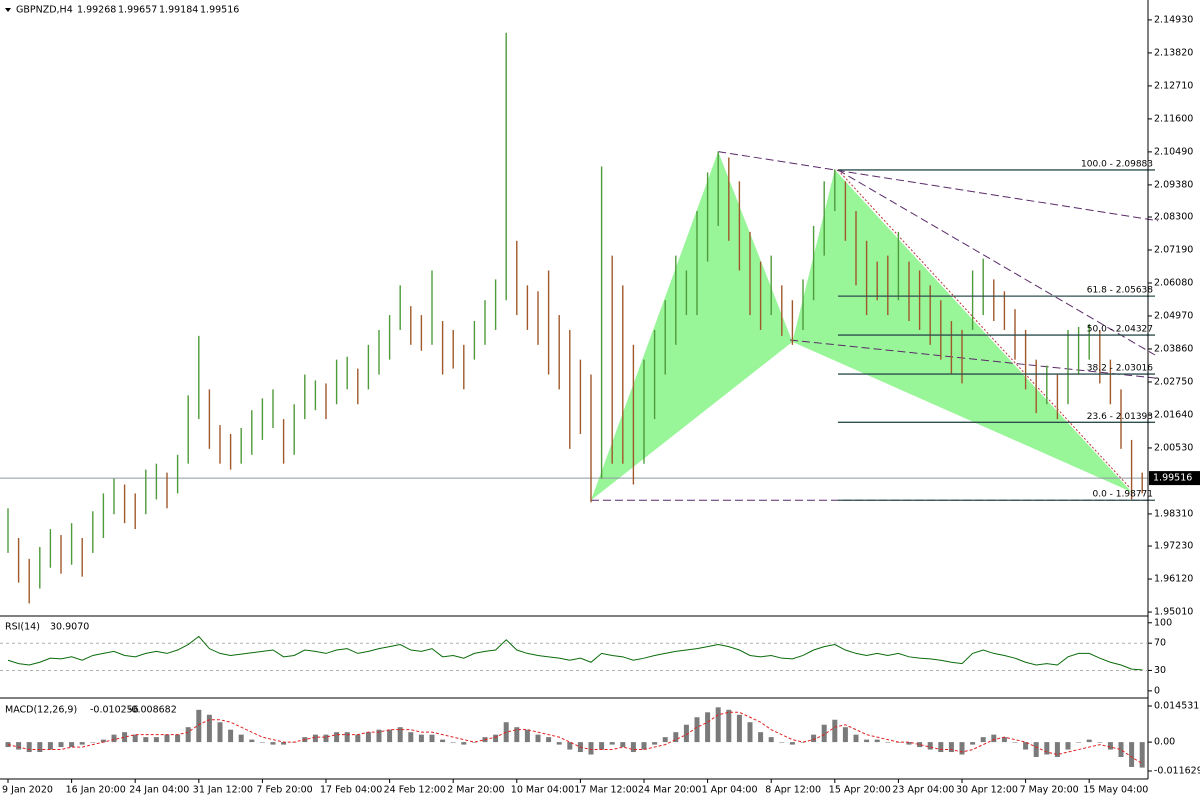 This screenshot has width=1200, height=800. What do you see at coordinates (692, 326) in the screenshot?
I see `harmonic-leg` at bounding box center [692, 326].